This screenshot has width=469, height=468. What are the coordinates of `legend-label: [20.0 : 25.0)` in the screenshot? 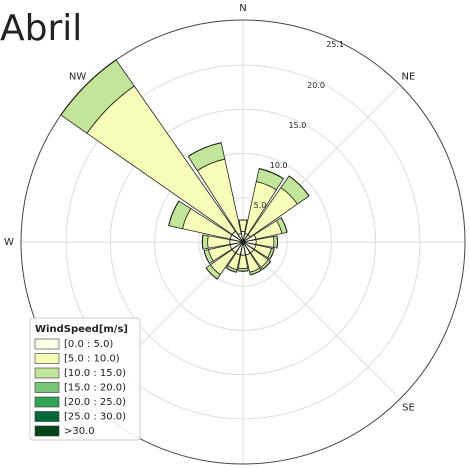 It's located at (95, 402).